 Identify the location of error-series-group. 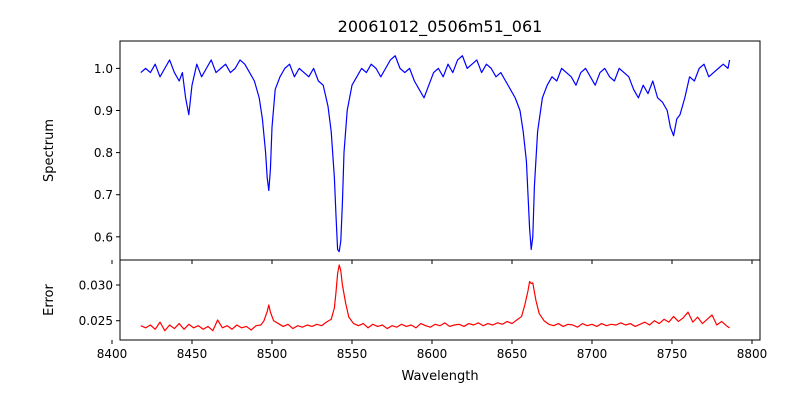
(435, 298).